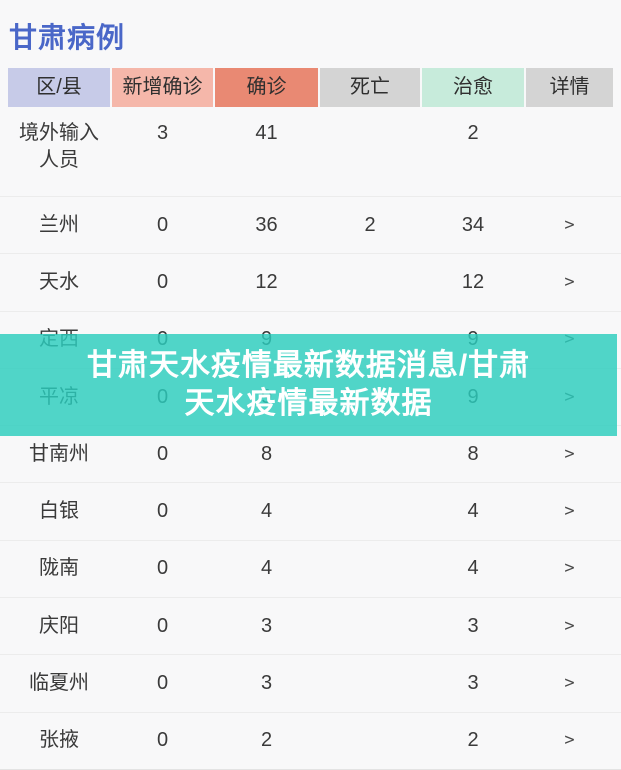 This screenshot has width=621, height=770. Describe the element at coordinates (59, 87) in the screenshot. I see `column-header-region: 区/县` at that location.